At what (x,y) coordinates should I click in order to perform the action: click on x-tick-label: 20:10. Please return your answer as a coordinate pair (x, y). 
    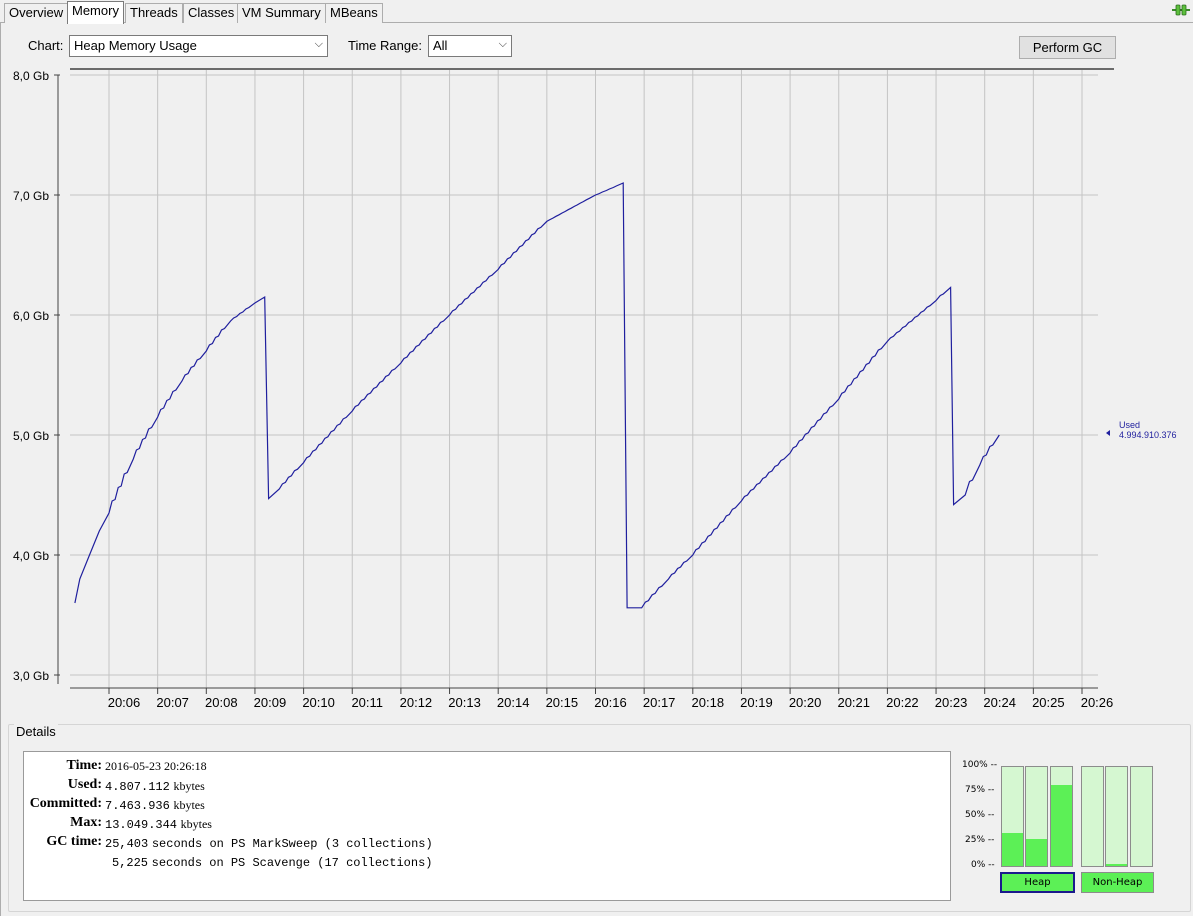
    Looking at the image, I should click on (318, 702).